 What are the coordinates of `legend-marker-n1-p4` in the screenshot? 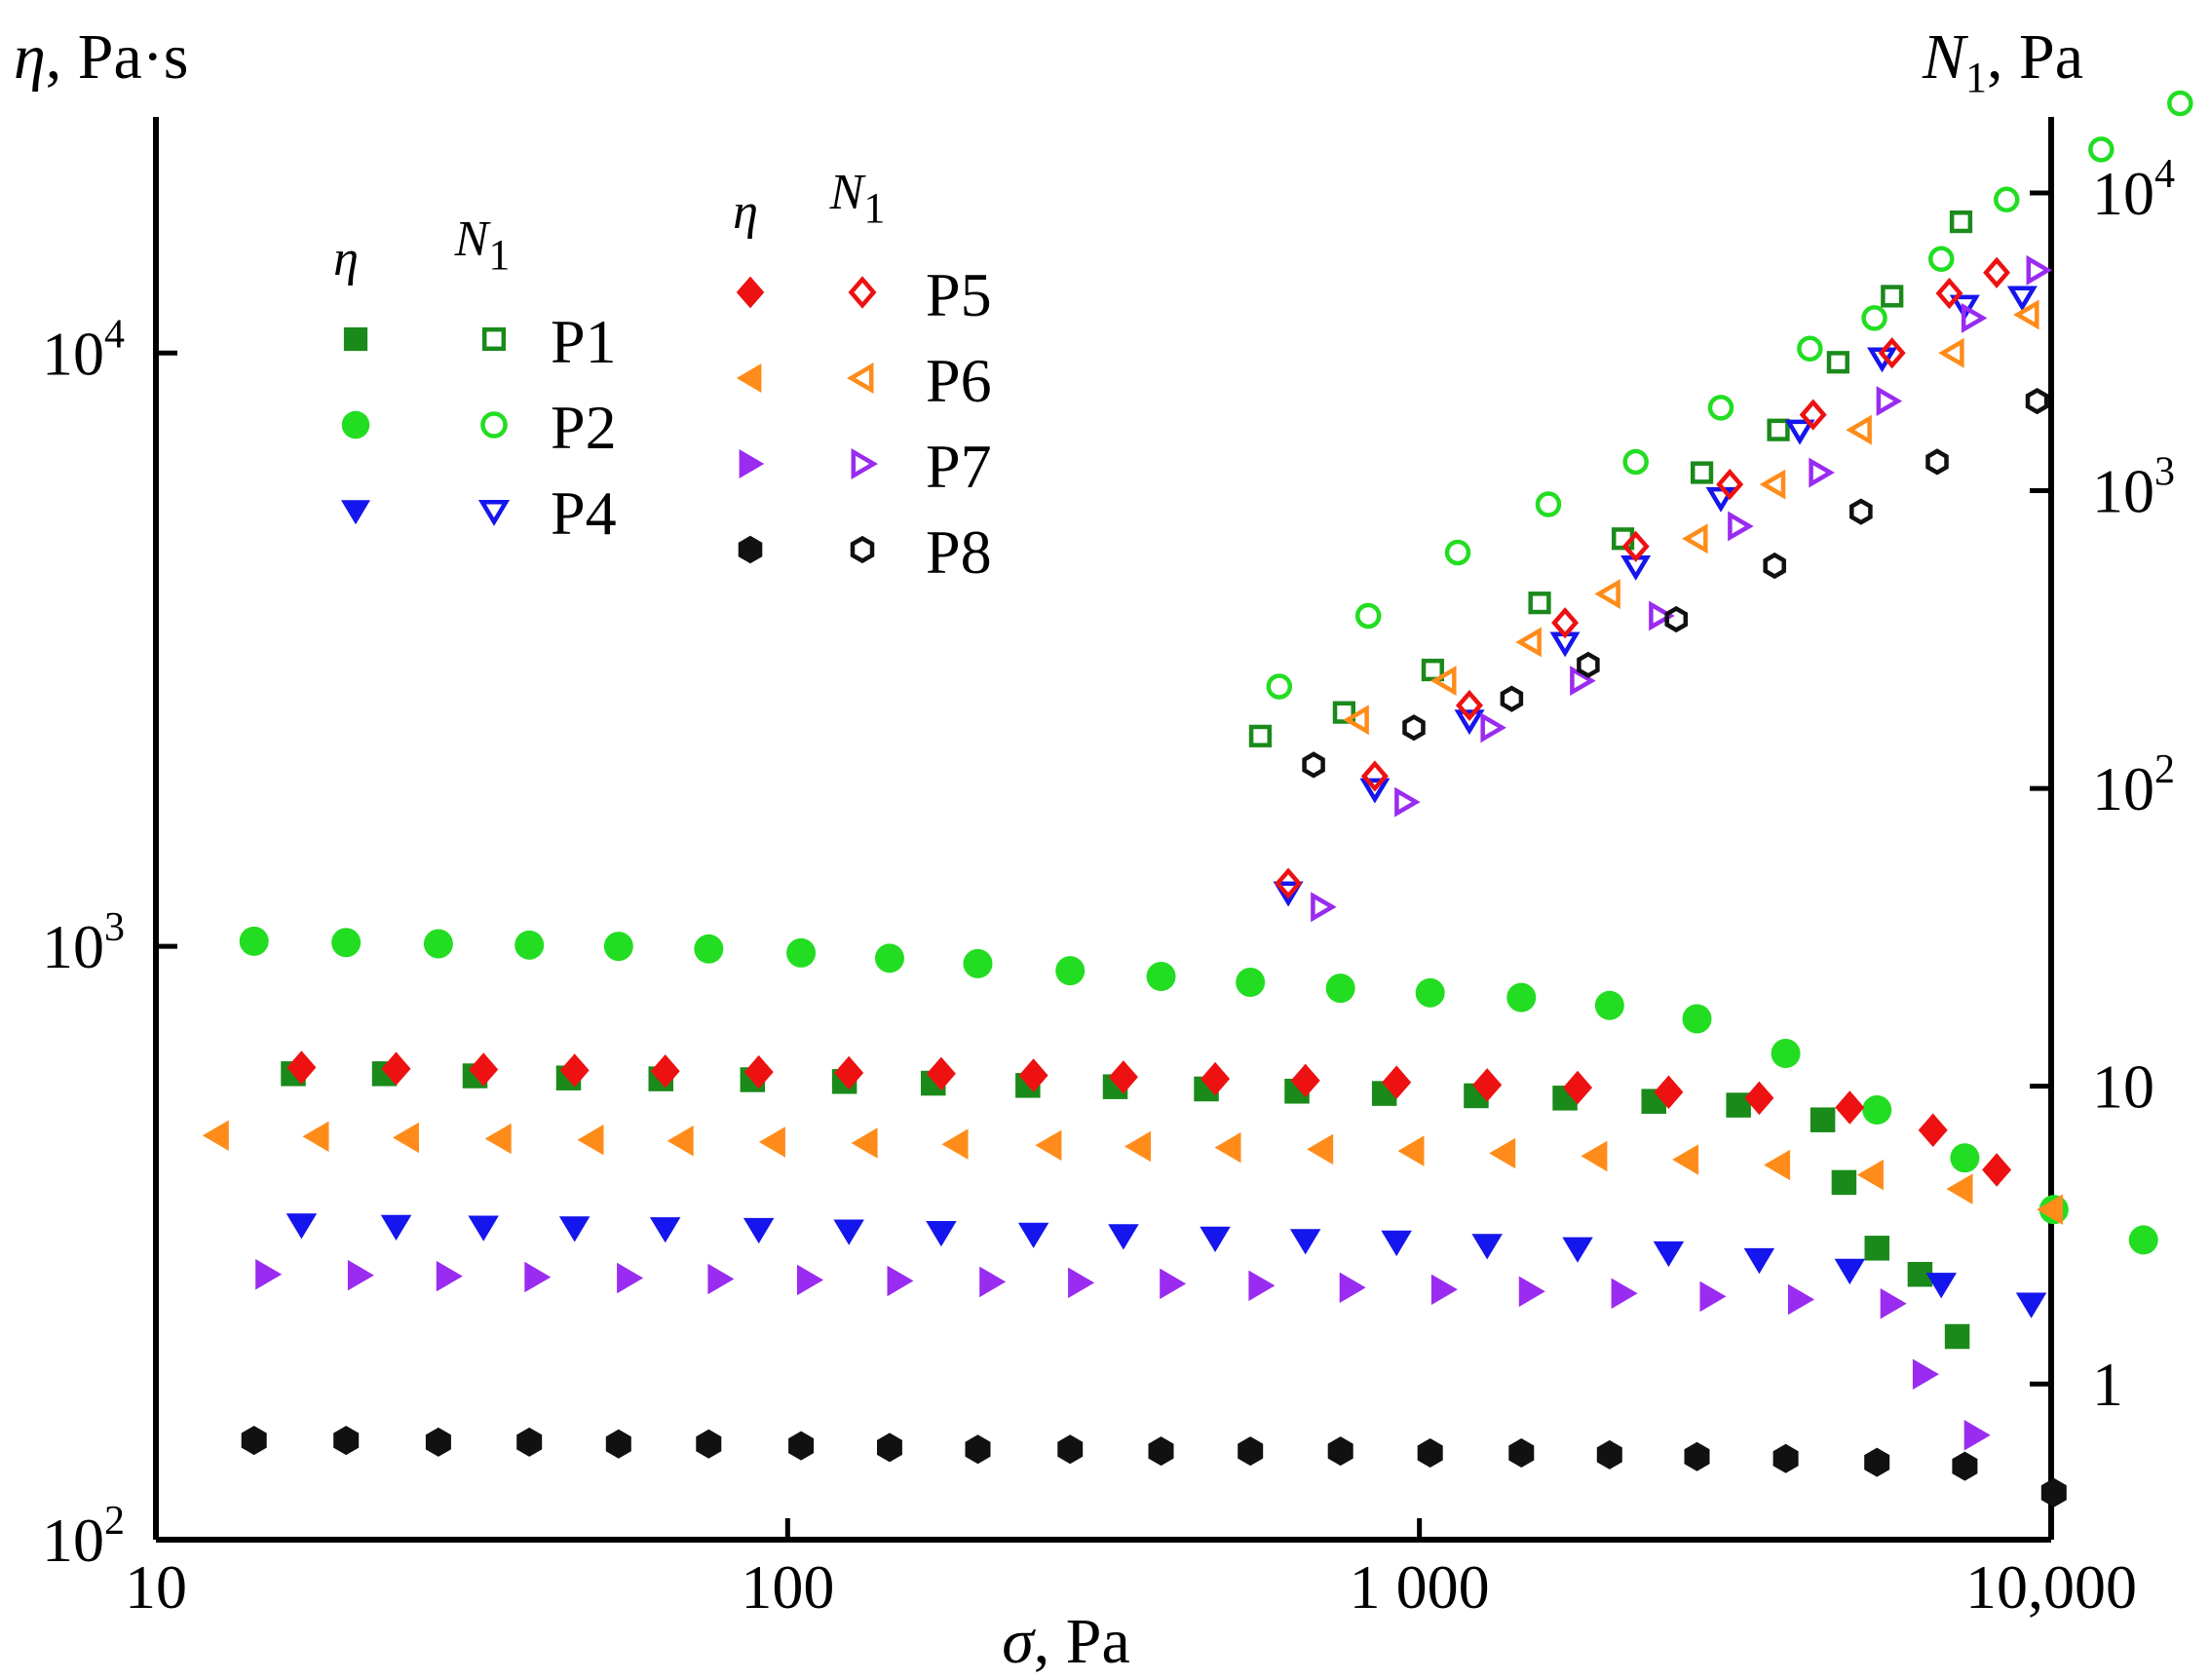 It's located at (494, 513).